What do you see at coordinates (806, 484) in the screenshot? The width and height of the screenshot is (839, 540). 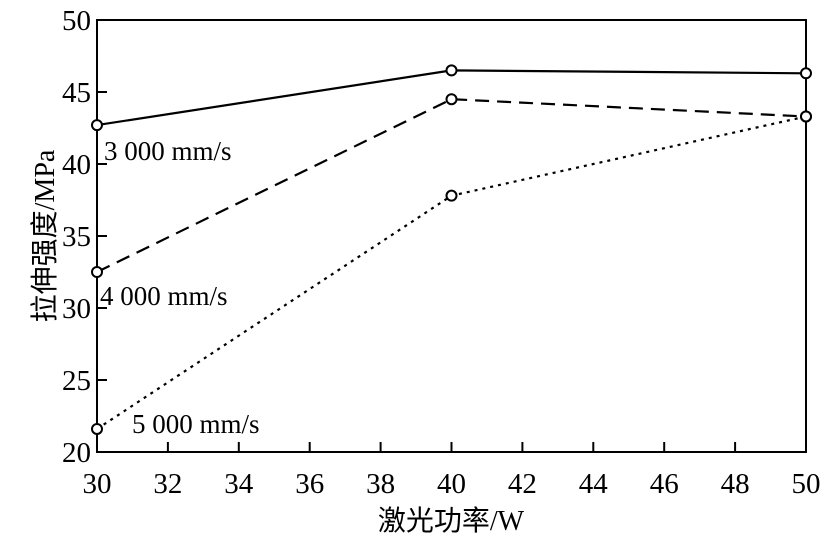 I see `x-tick-label: 50` at bounding box center [806, 484].